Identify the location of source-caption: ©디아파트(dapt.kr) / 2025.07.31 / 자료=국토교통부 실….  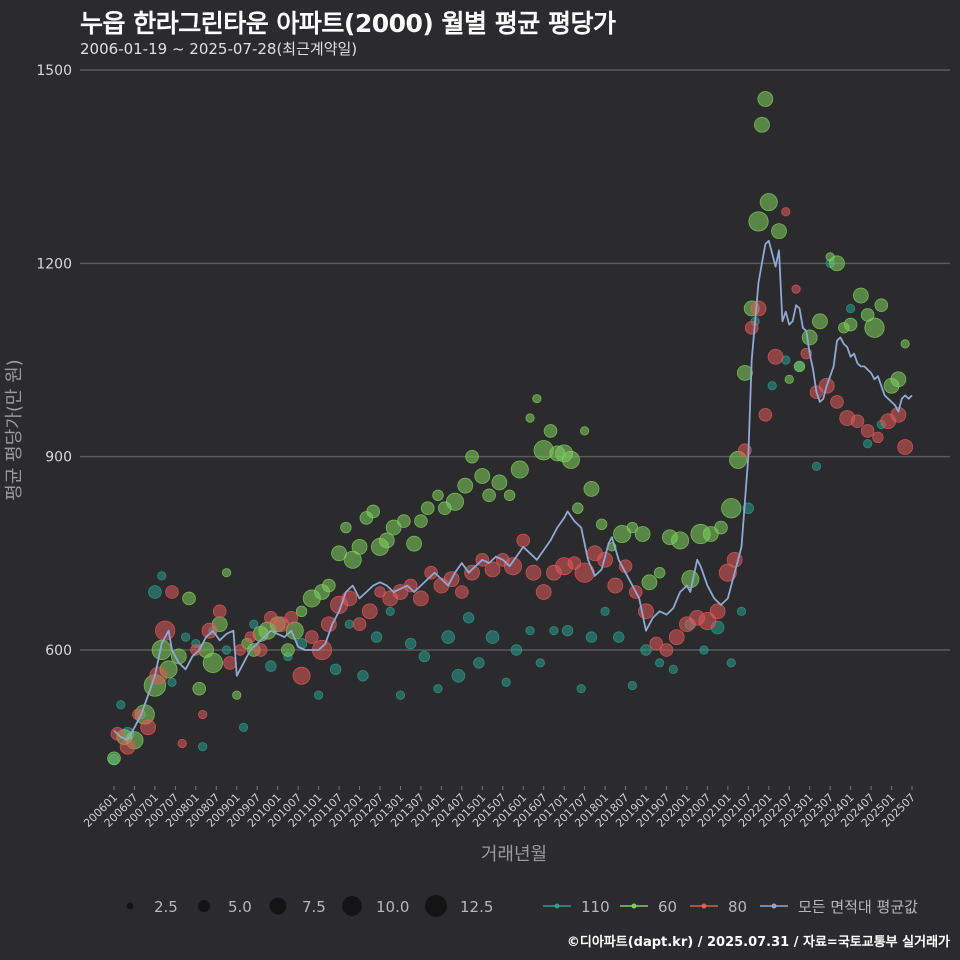
(758, 942).